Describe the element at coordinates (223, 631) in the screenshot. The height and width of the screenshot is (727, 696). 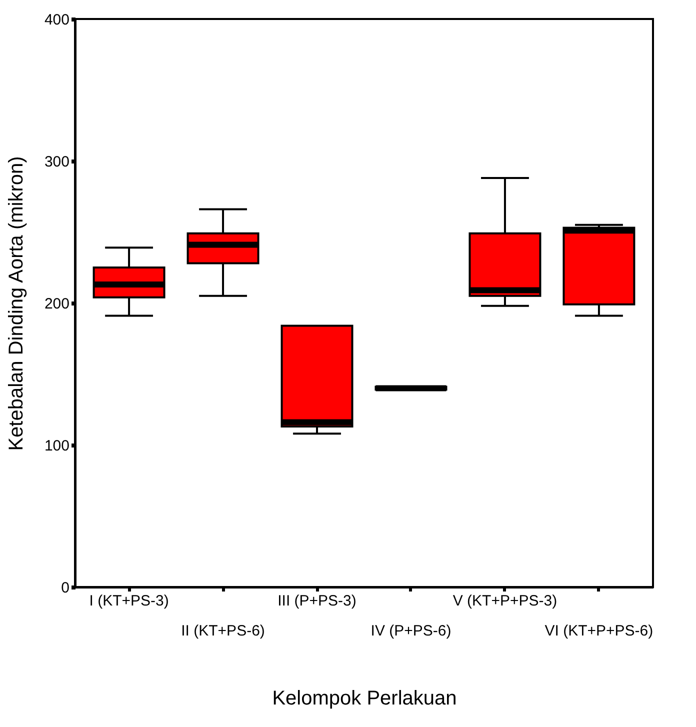
I see `x-tick-label: II (KT+PS-6)` at that location.